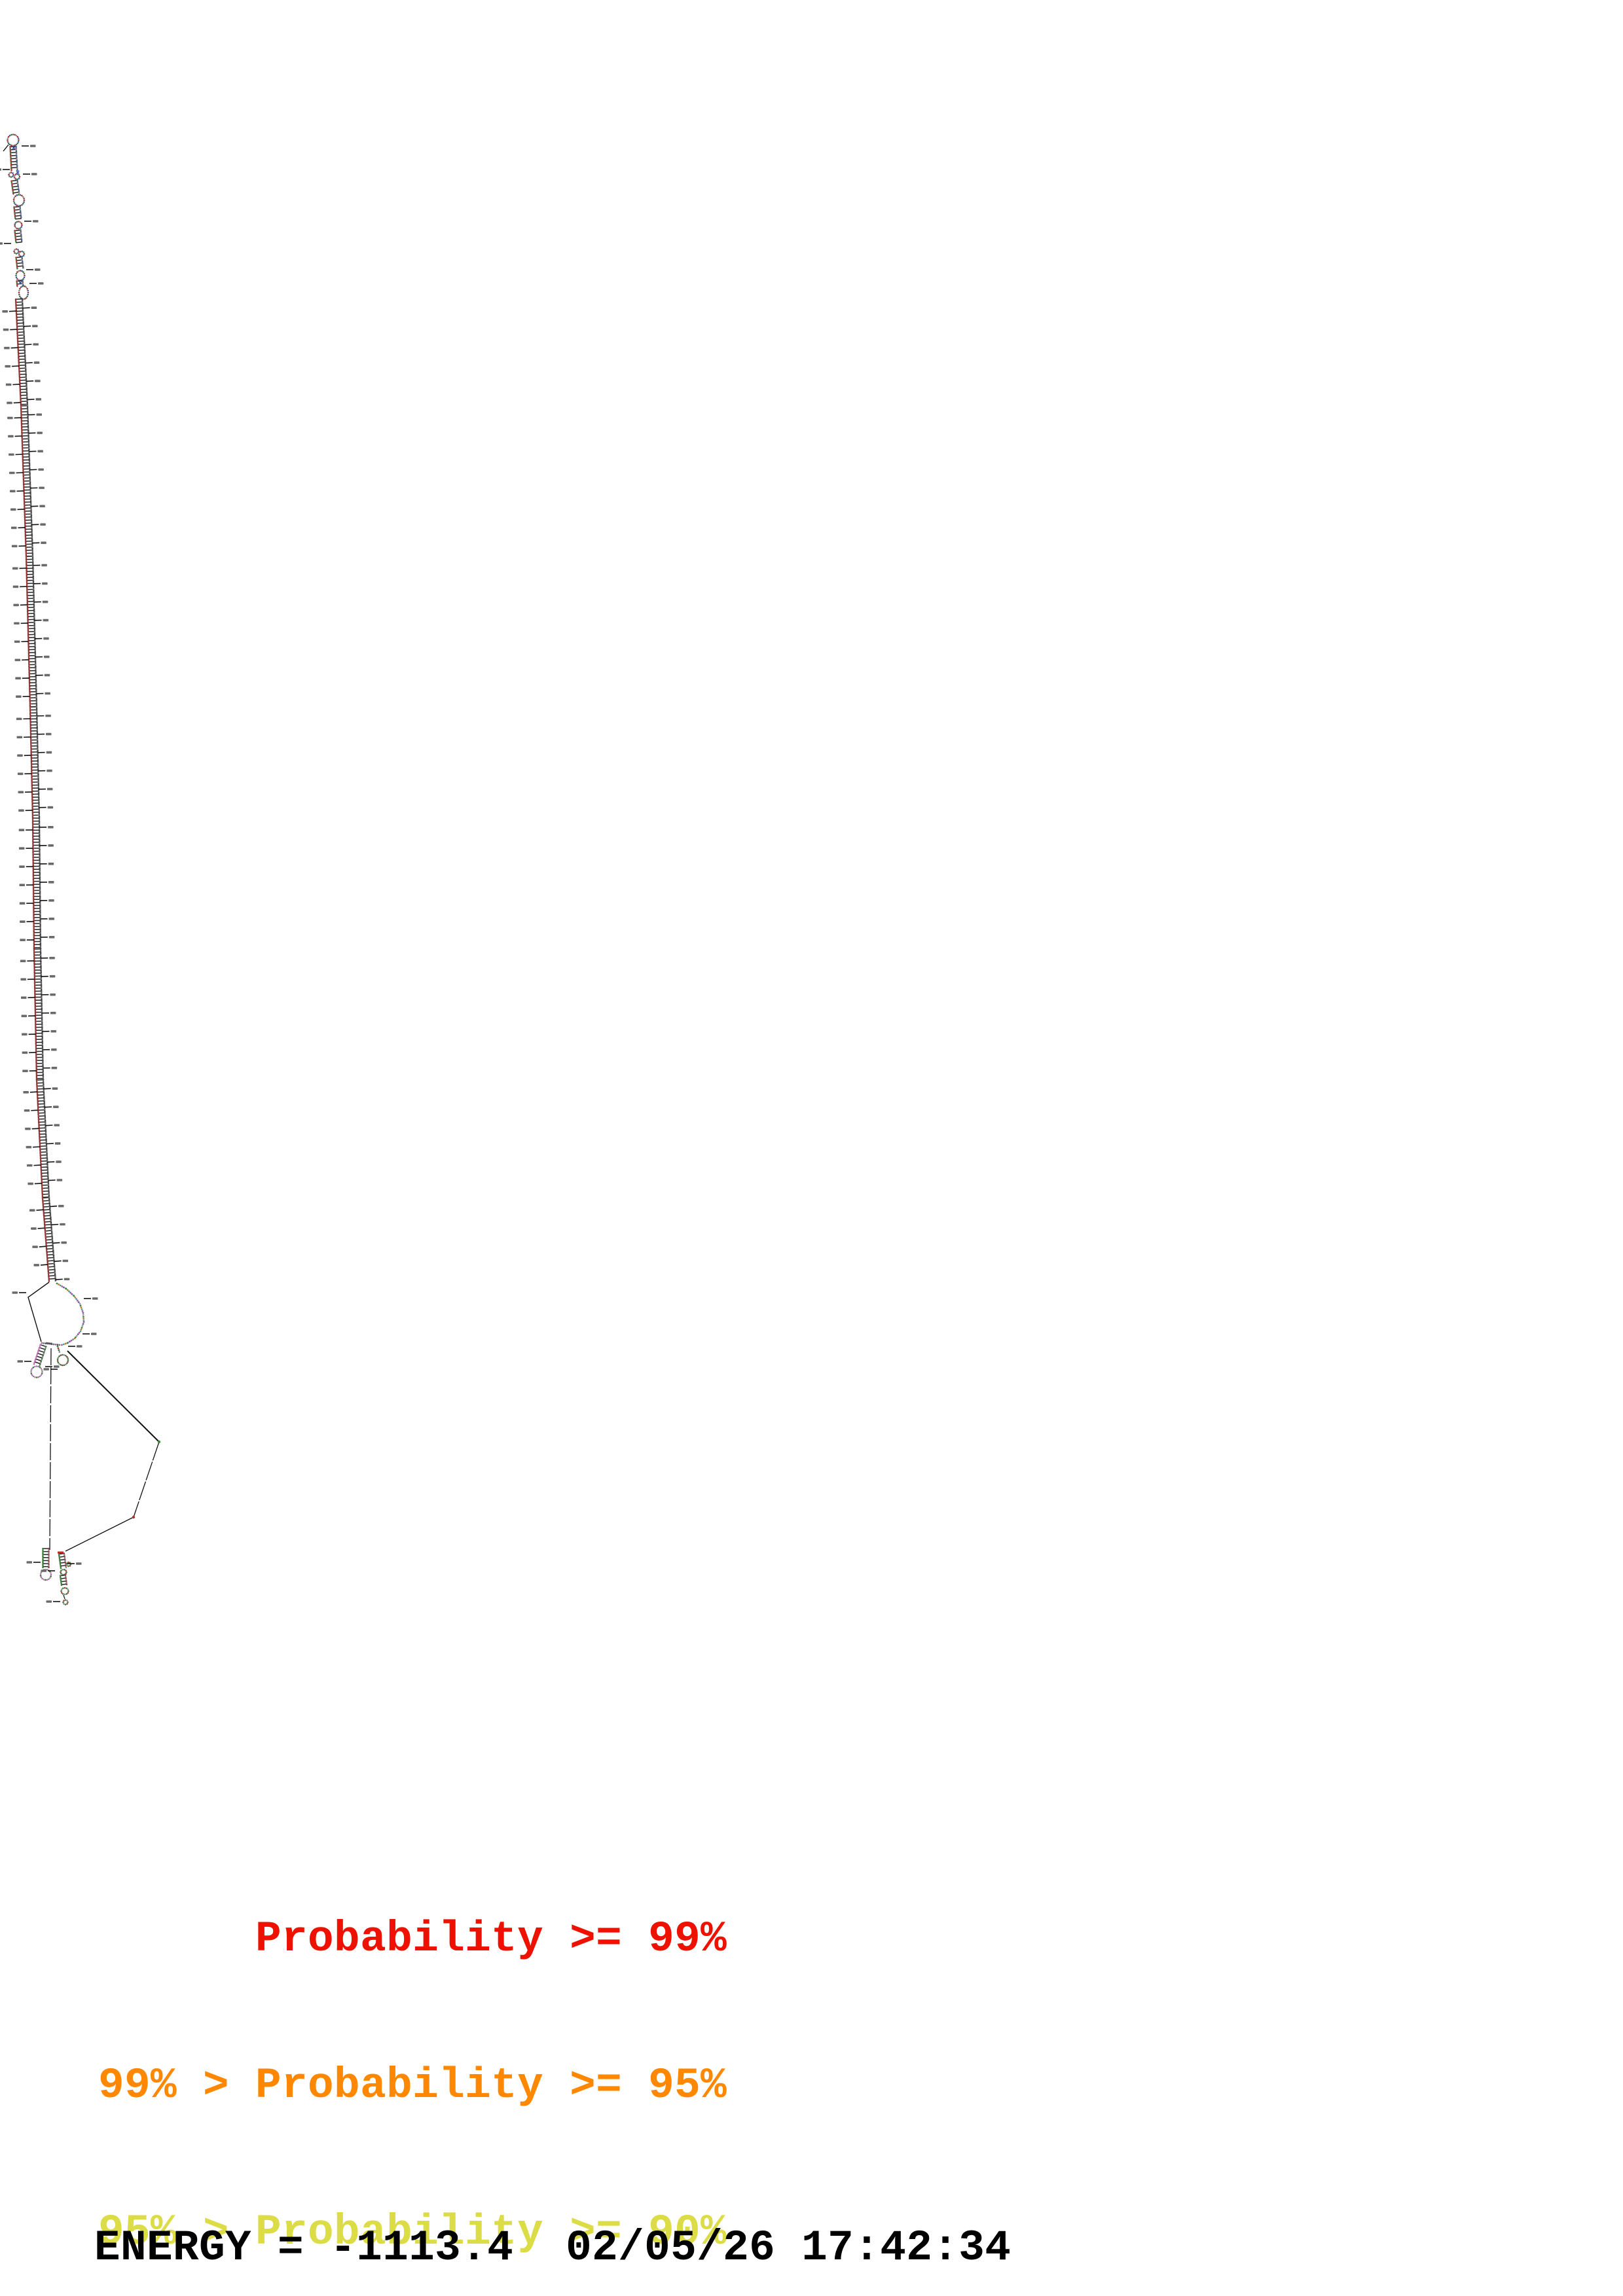  What do you see at coordinates (412, 2232) in the screenshot?
I see `legend-row-90-95: 95% > Probability >= 90%` at bounding box center [412, 2232].